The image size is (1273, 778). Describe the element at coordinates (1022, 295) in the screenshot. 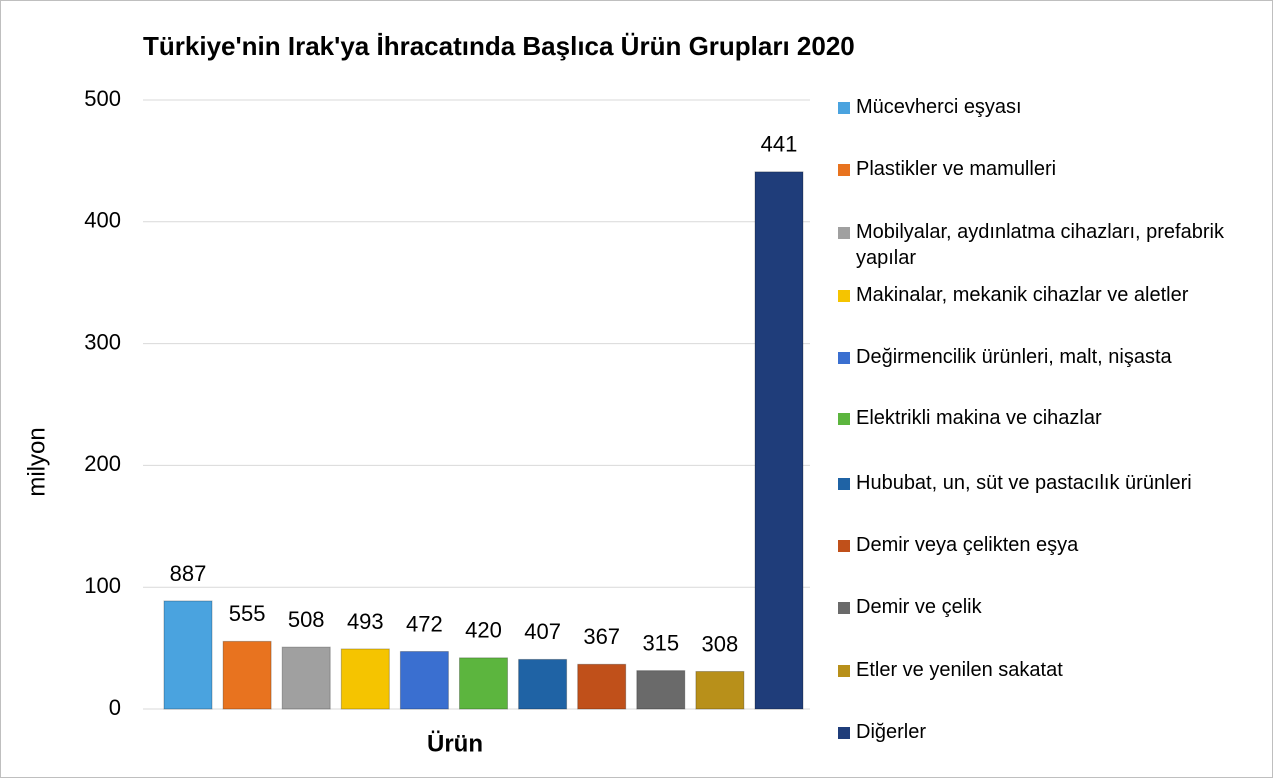

I see `legend-label: Makinalar, mekanik cihazlar ve aletler` at that location.